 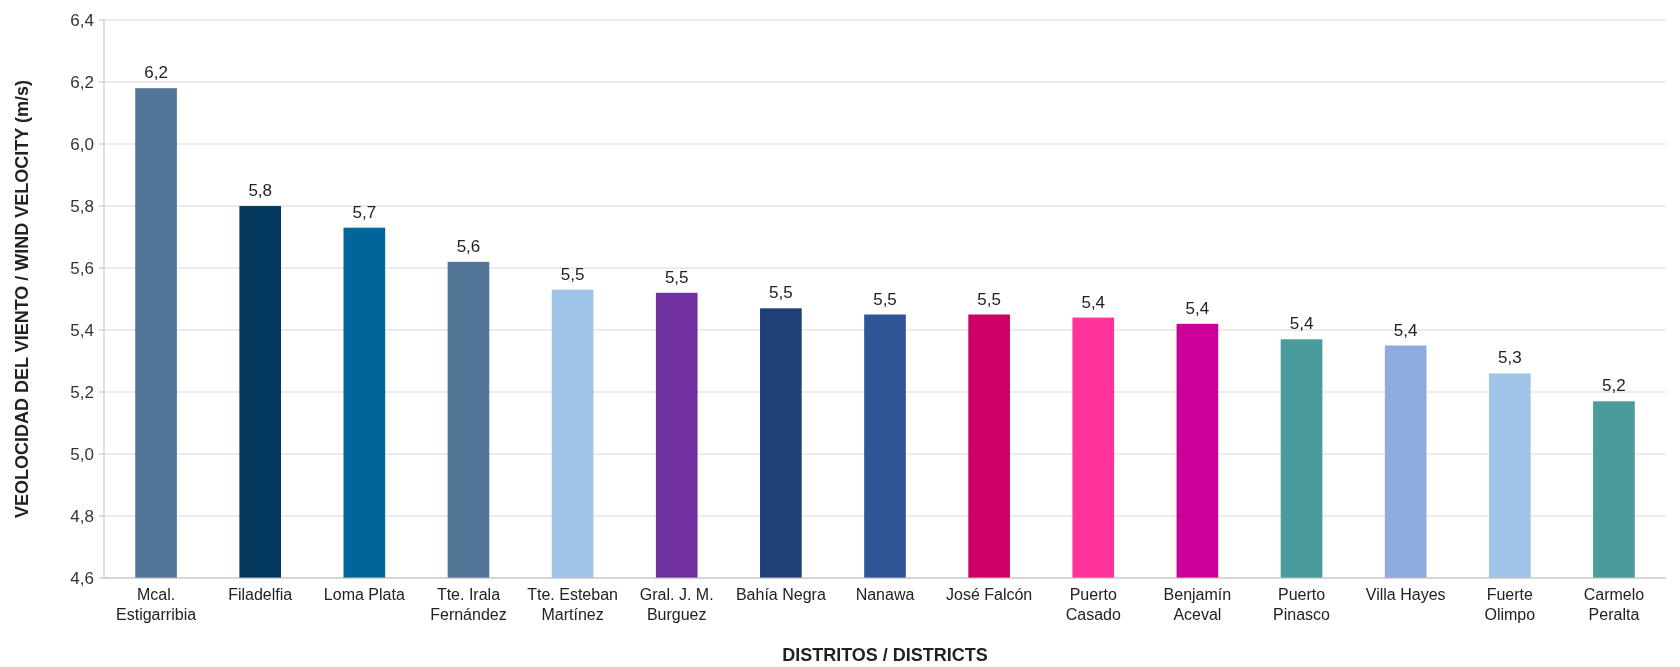 I want to click on x-tick-label: Tte. Esteban Martínez, so click(x=572, y=604).